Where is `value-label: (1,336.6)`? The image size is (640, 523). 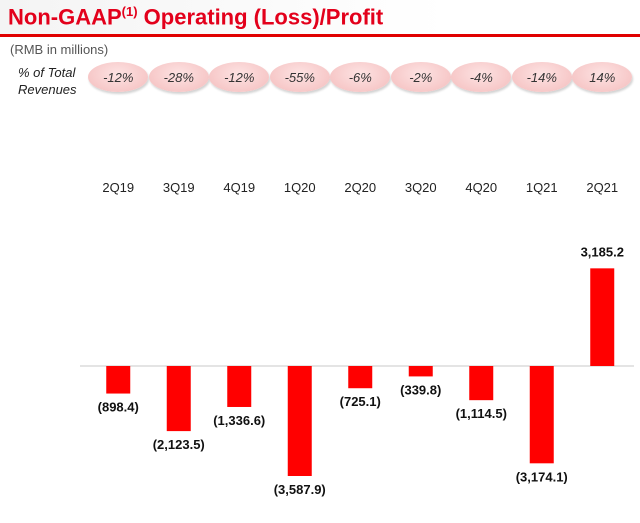 value-label: (1,336.6) is located at coordinates (239, 420).